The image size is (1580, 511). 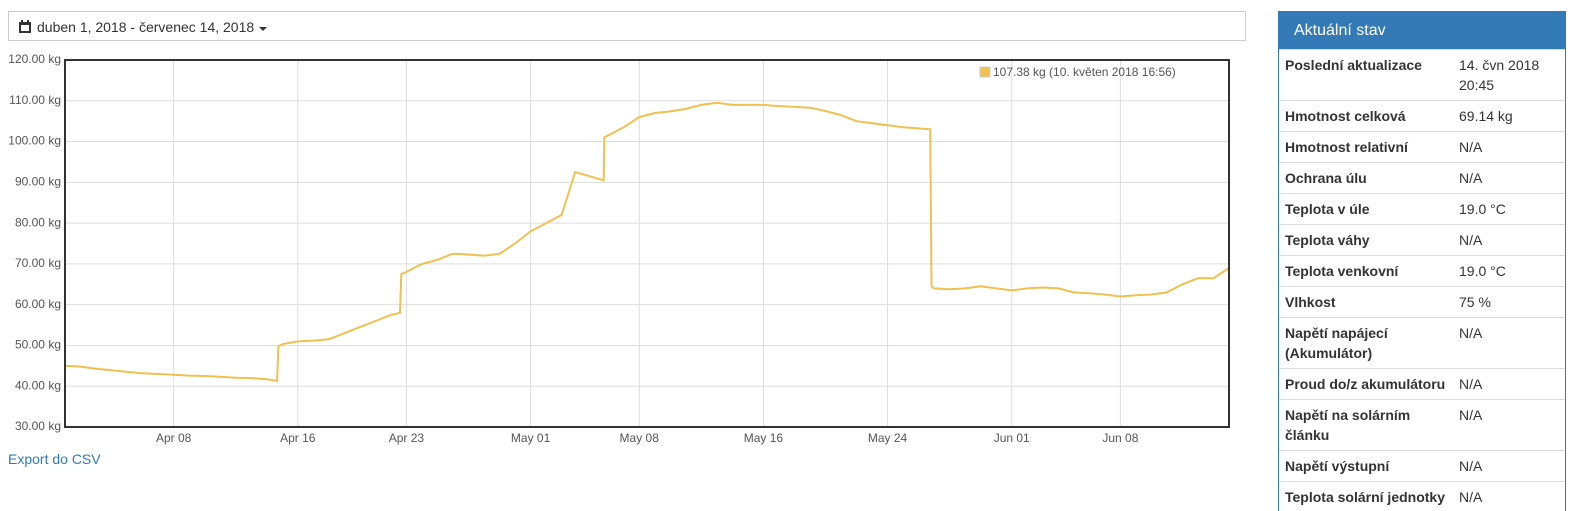 I want to click on status-label: Poslední aktualizace, so click(x=1366, y=75).